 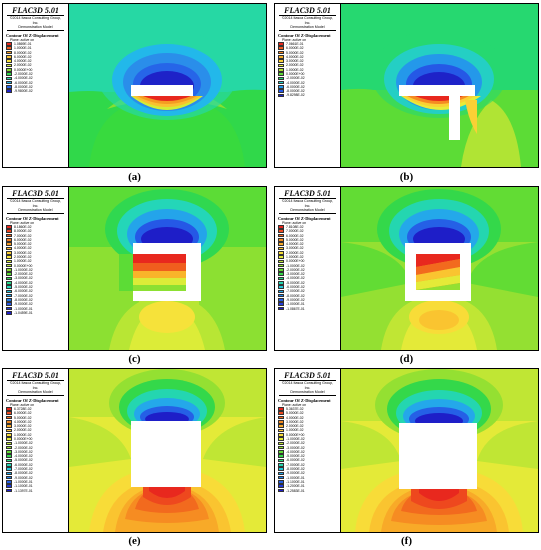 What do you see at coordinates (134, 359) in the screenshot?
I see `caption-c: (c)` at bounding box center [134, 359].